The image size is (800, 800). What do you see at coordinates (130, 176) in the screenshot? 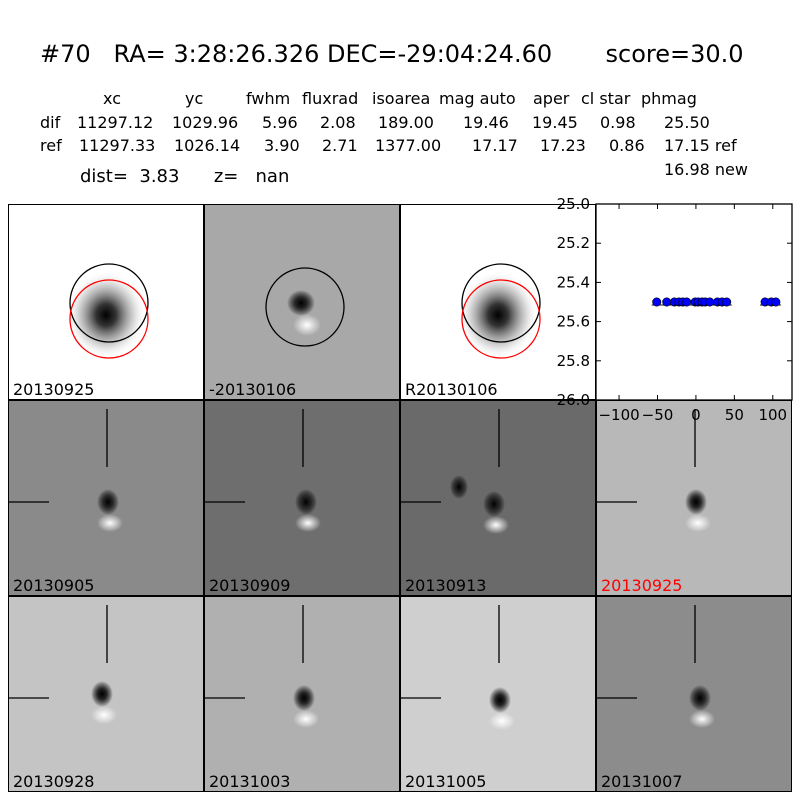
I see `dist-value: dist= 3.83` at bounding box center [130, 176].